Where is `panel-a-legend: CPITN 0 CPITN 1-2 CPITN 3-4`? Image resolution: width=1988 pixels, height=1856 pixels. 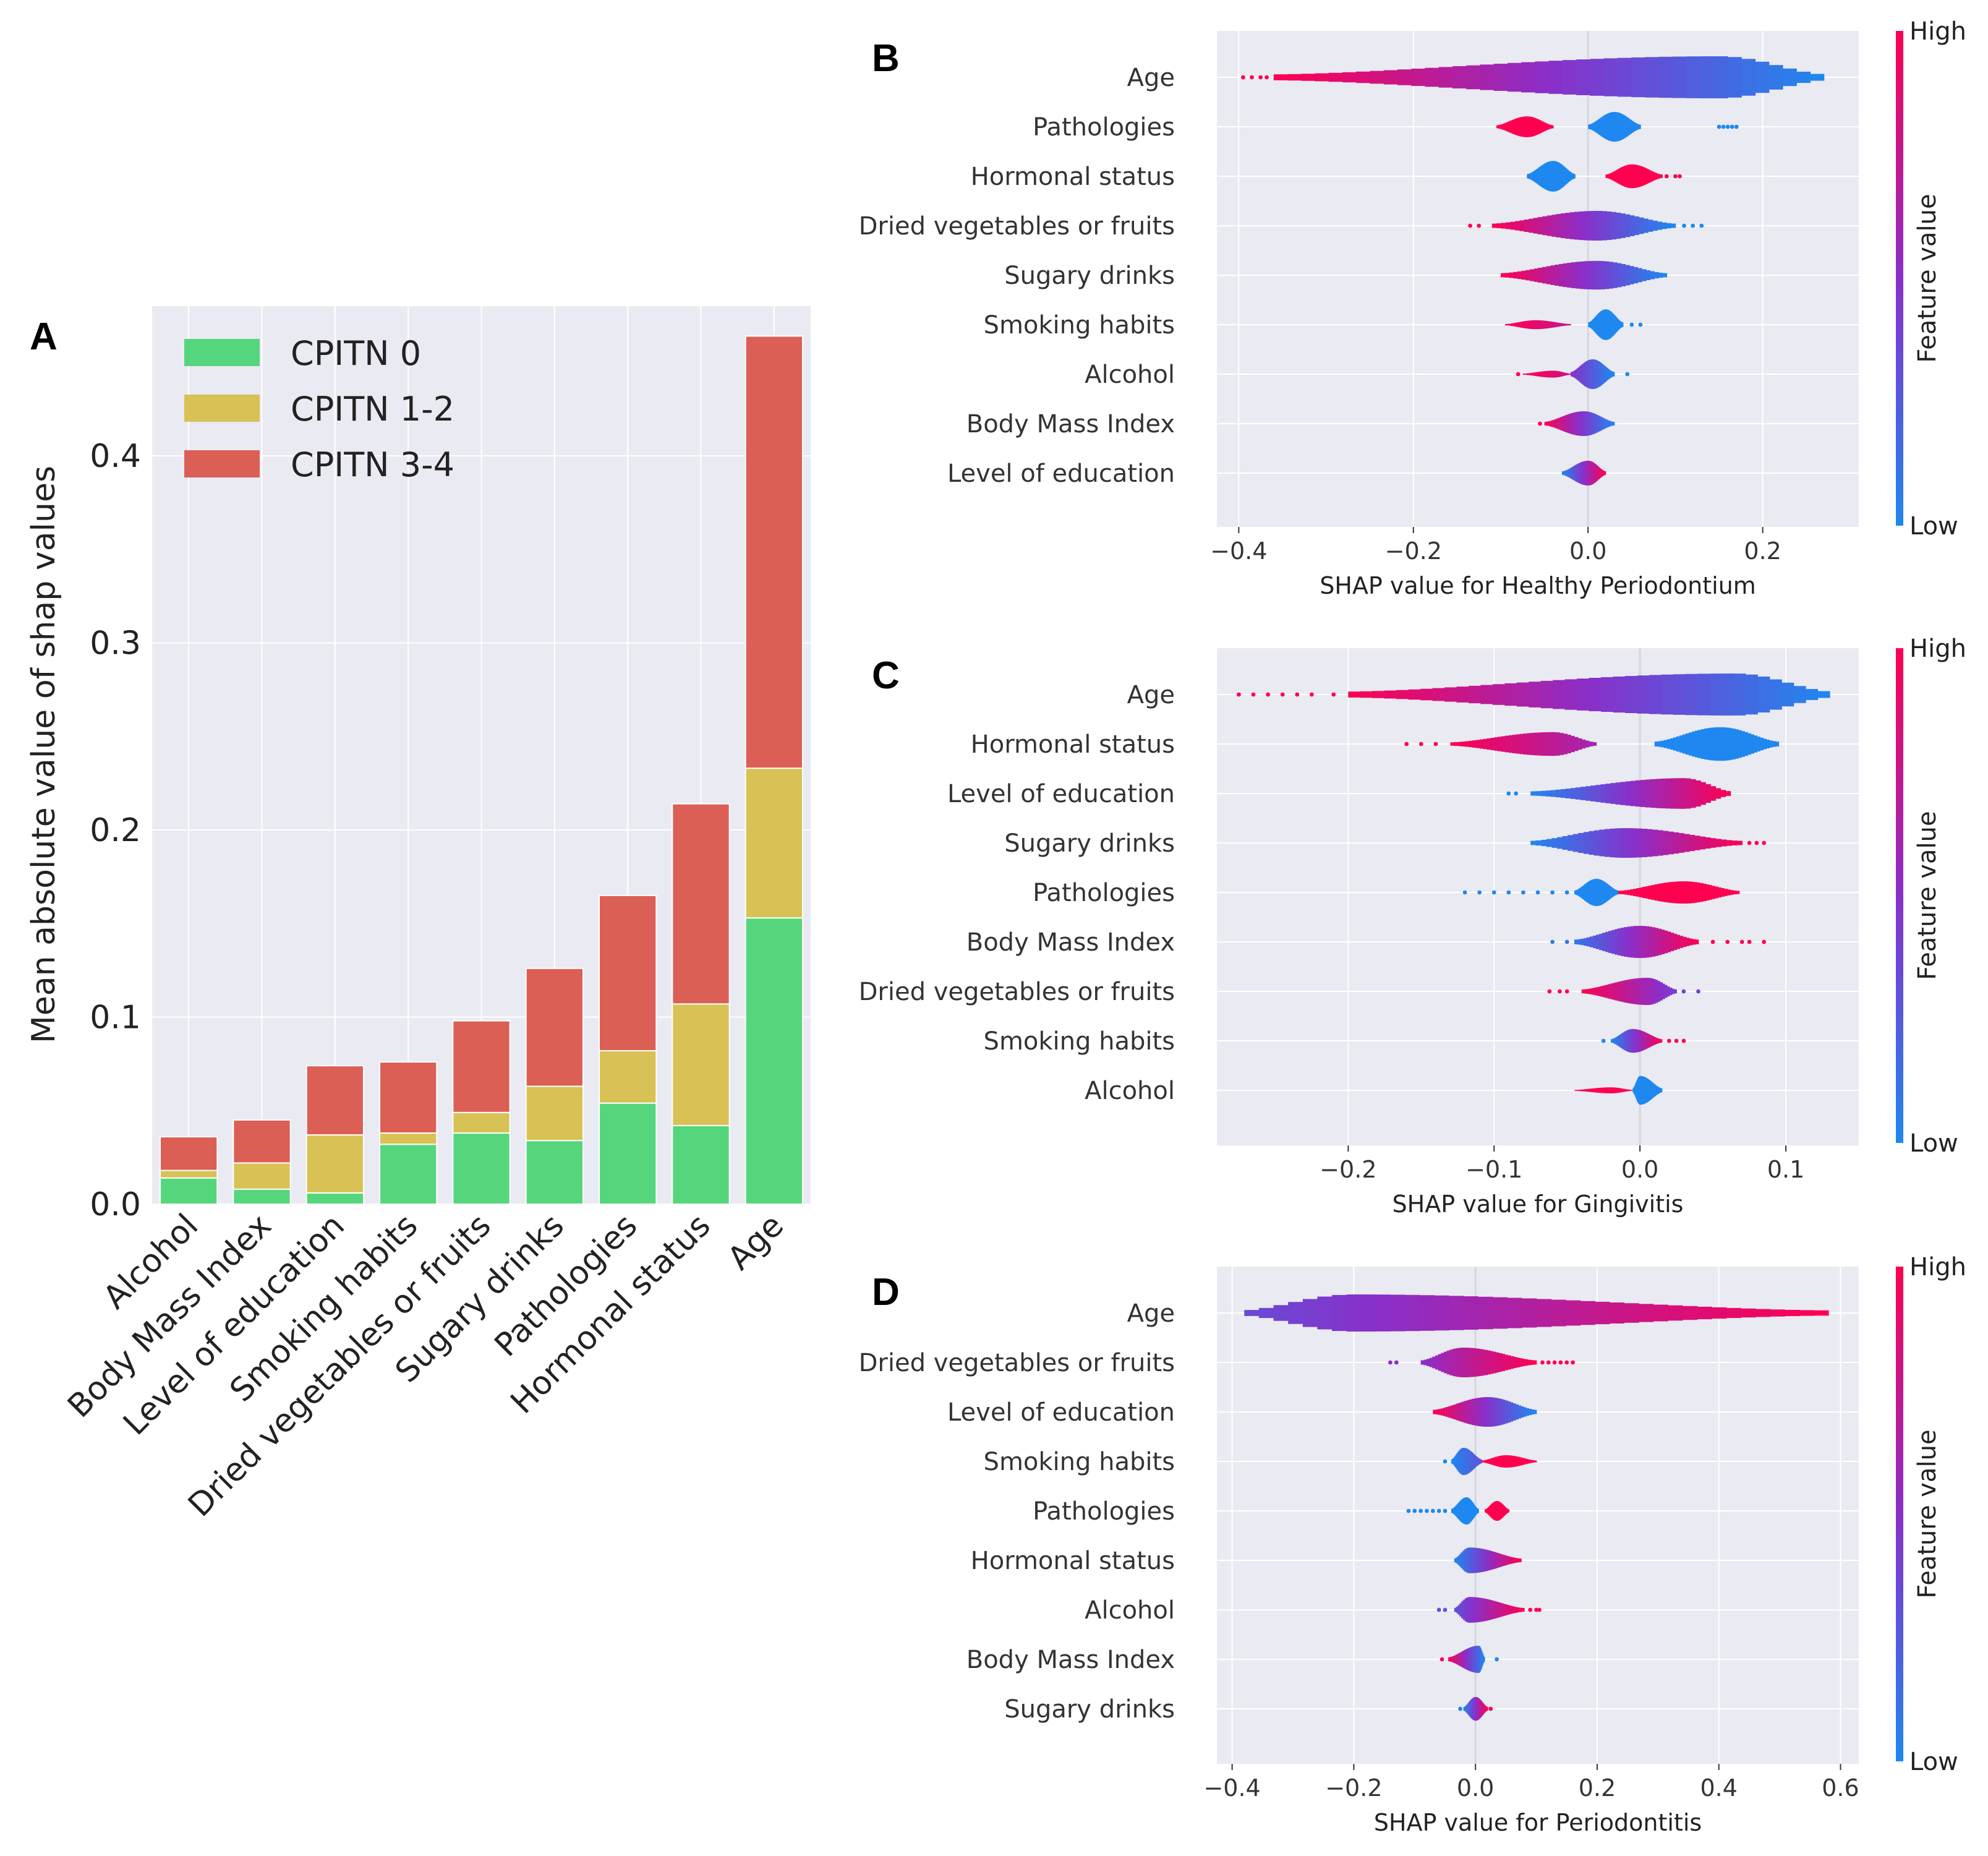 panel-a-legend: CPITN 0 CPITN 1-2 CPITN 3-4 is located at coordinates (319, 409).